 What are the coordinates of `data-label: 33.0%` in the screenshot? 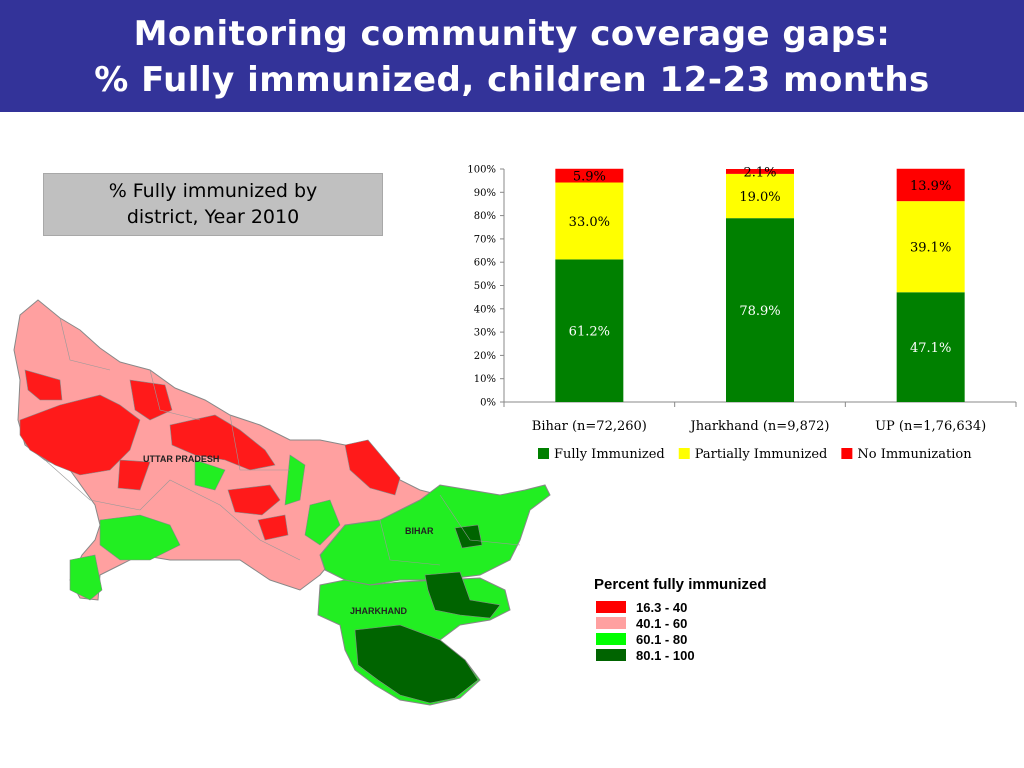 It's located at (589, 222).